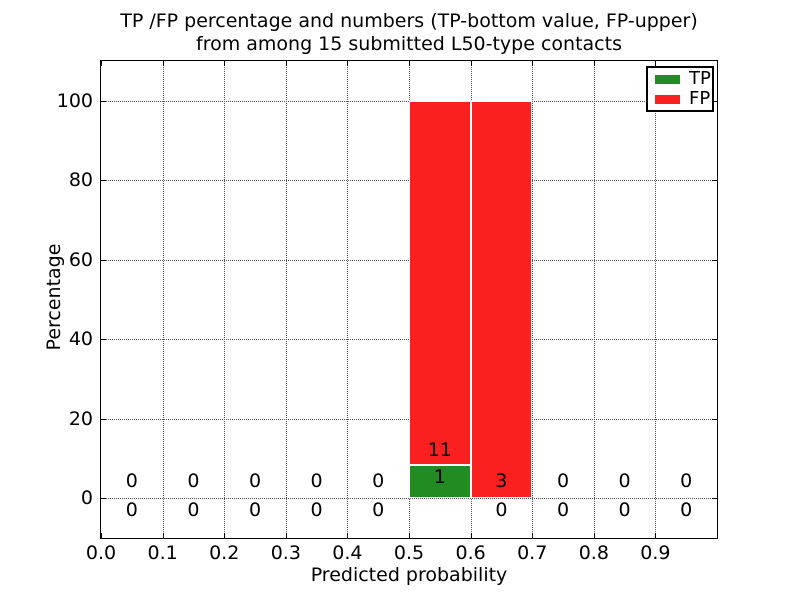  Describe the element at coordinates (409, 553) in the screenshot. I see `x-tick-label: 0.5` at that location.